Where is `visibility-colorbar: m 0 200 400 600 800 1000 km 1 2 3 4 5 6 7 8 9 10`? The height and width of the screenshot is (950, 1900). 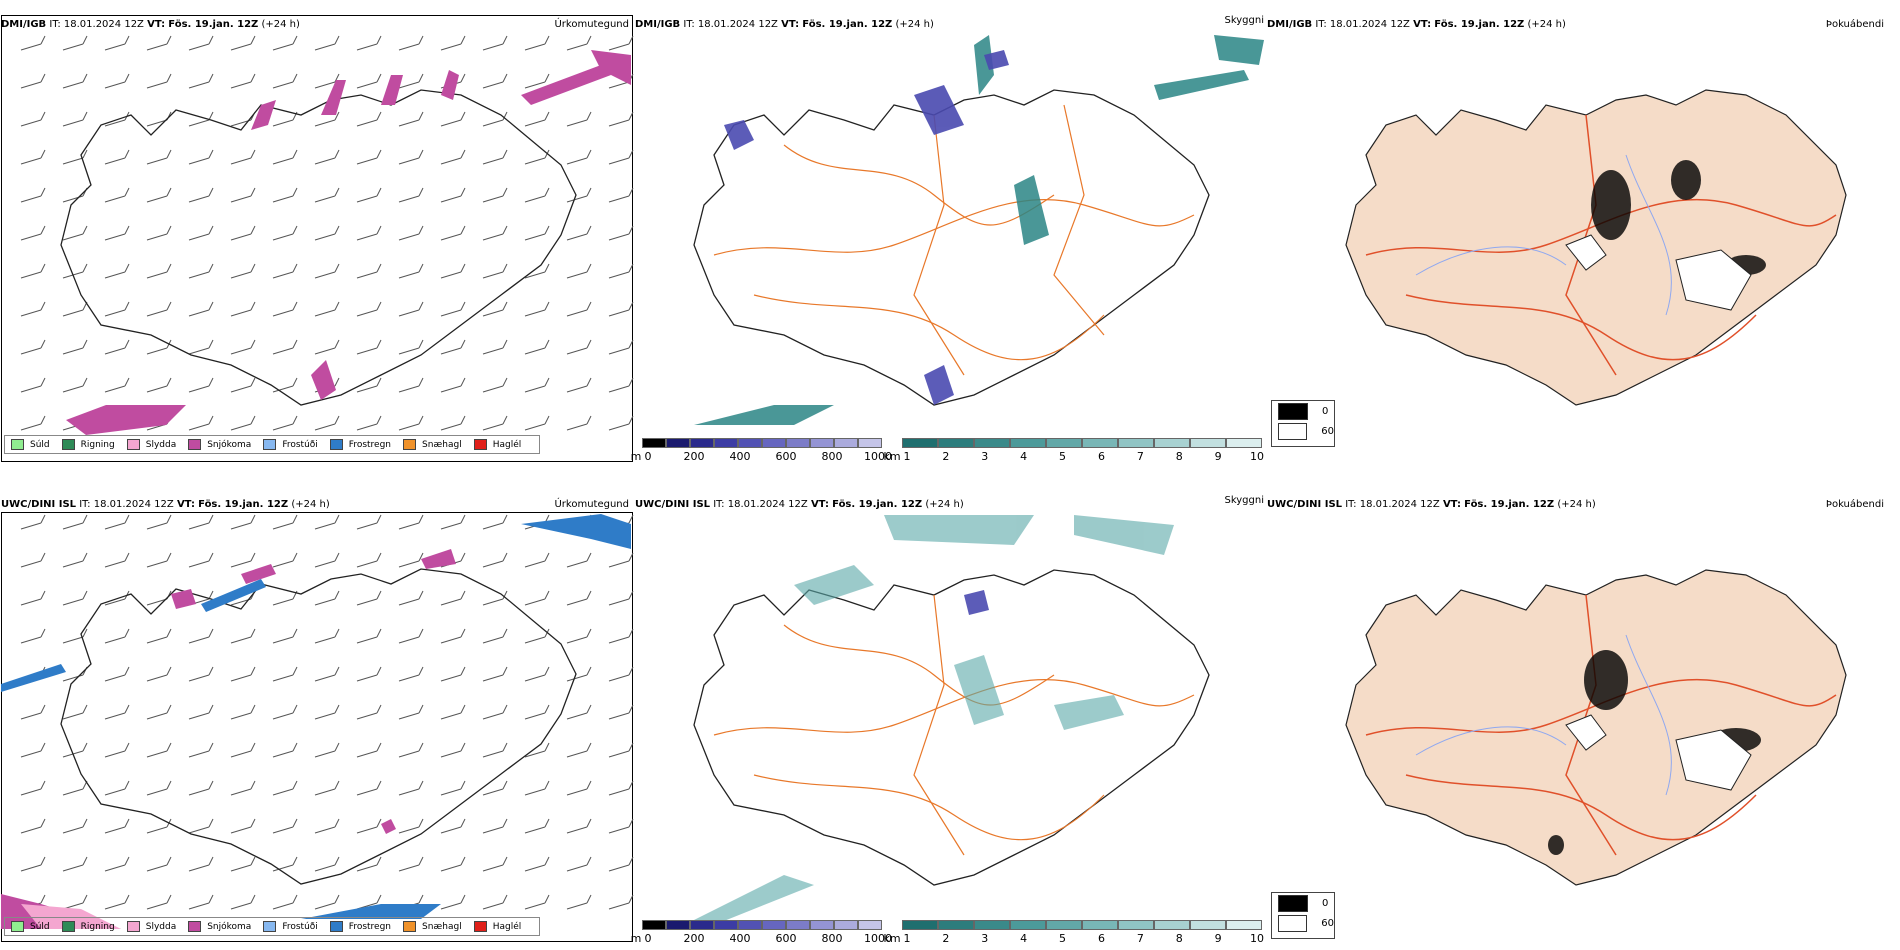 visibility-colorbar: m 0 200 400 600 800 1000 km 1 2 3 4 5 6 7 8 9 10 is located at coordinates (948, 935).